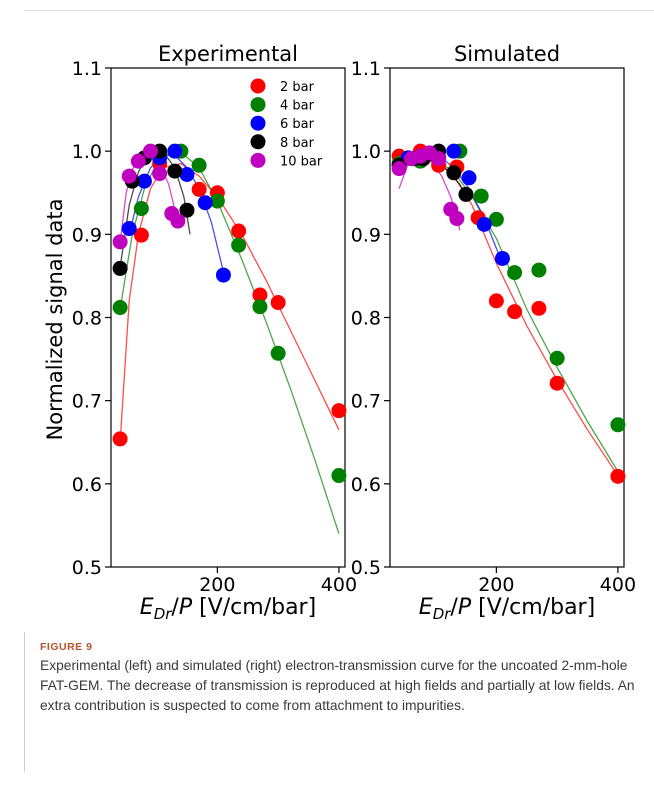 Image resolution: width=654 pixels, height=798 pixels. What do you see at coordinates (229, 302) in the screenshot?
I see `fit-line` at bounding box center [229, 302].